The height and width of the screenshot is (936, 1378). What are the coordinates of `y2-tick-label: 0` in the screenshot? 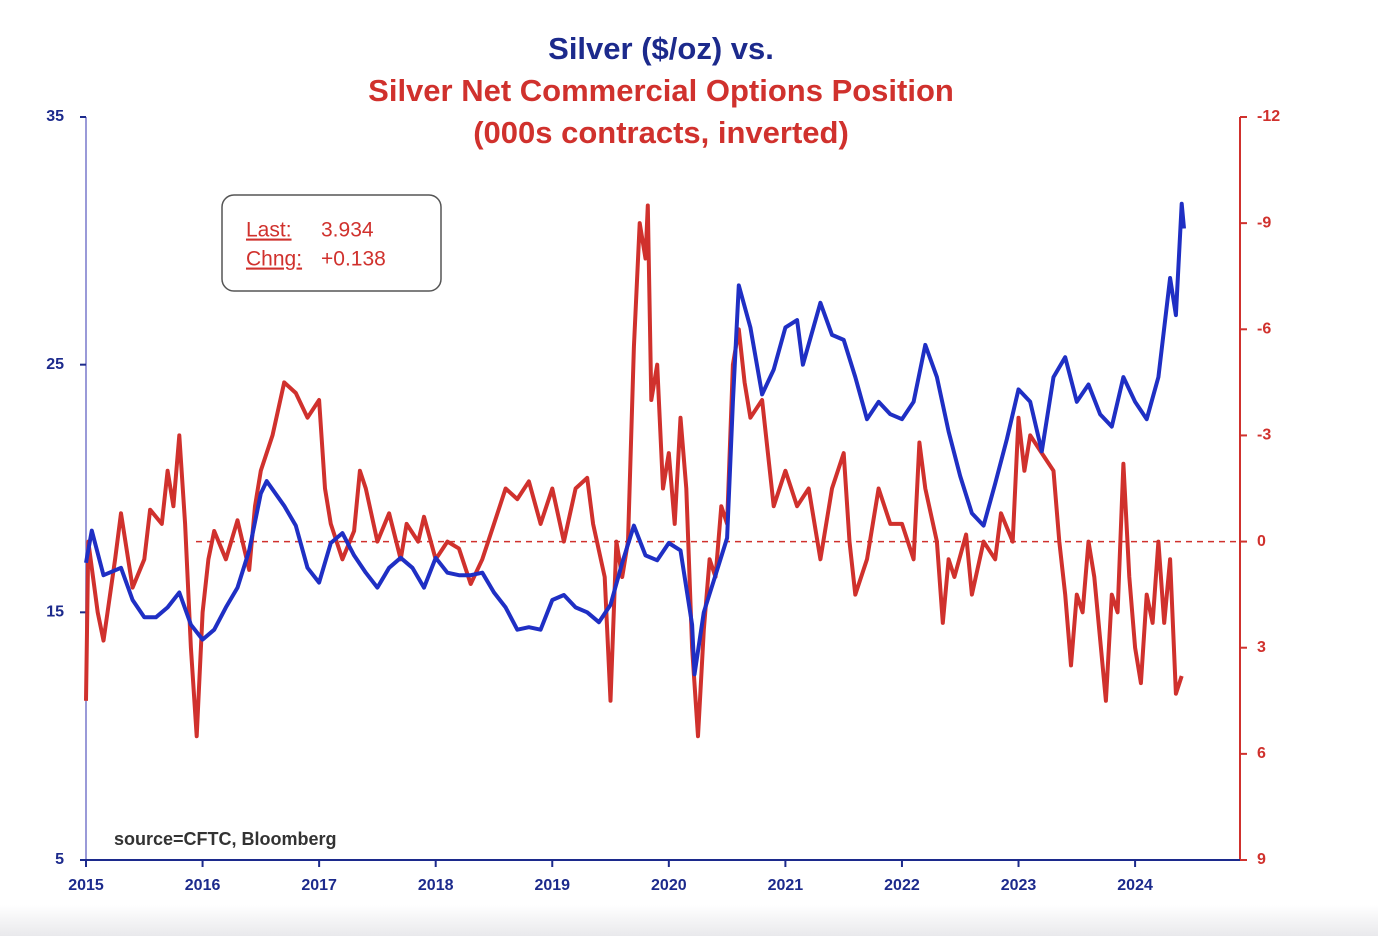 It's located at (1261, 541).